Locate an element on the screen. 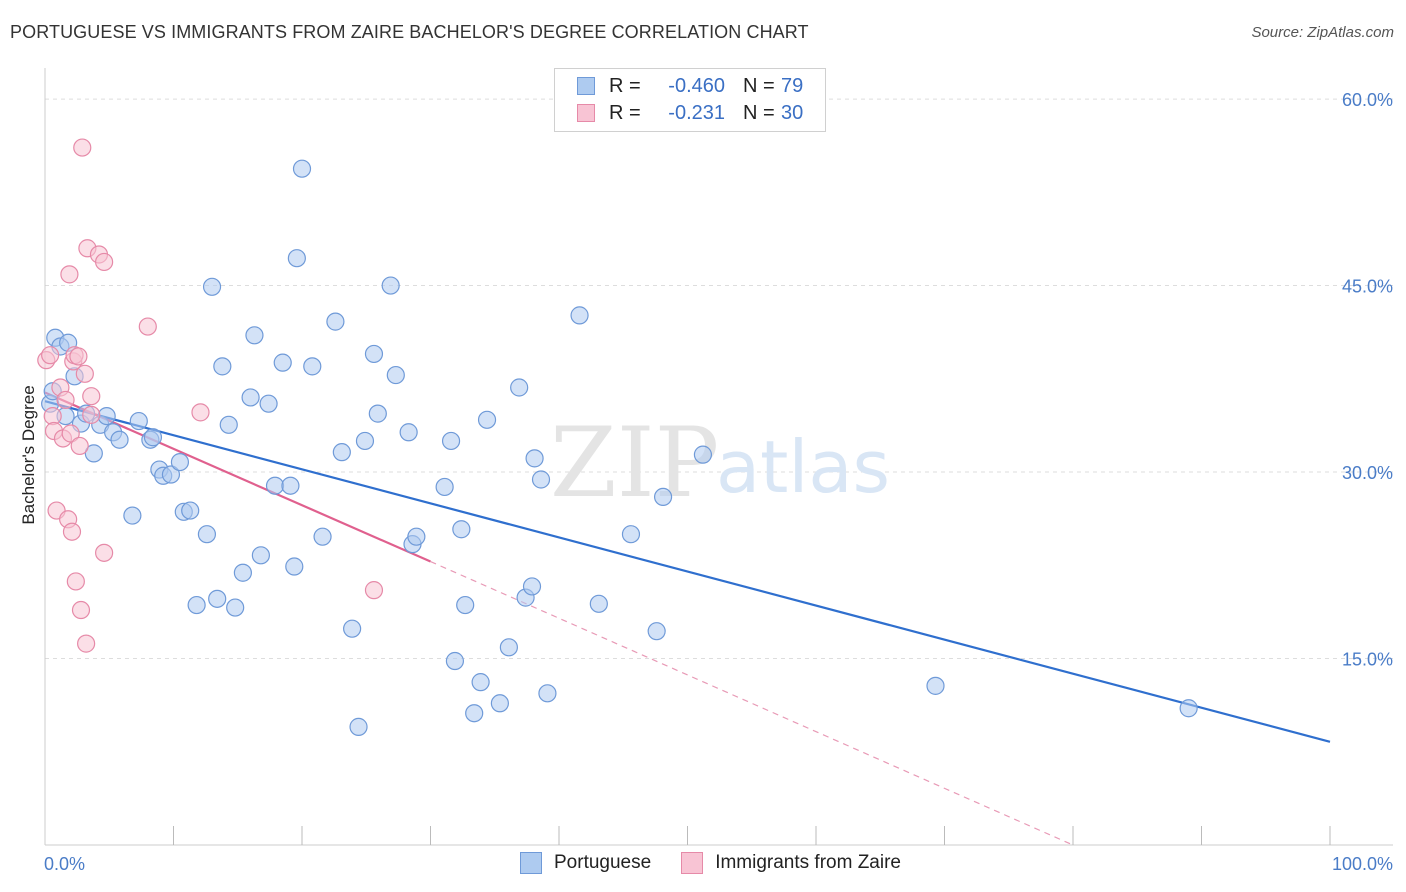 This screenshot has height=892, width=1406. legend-n-value: 30 is located at coordinates (792, 112).